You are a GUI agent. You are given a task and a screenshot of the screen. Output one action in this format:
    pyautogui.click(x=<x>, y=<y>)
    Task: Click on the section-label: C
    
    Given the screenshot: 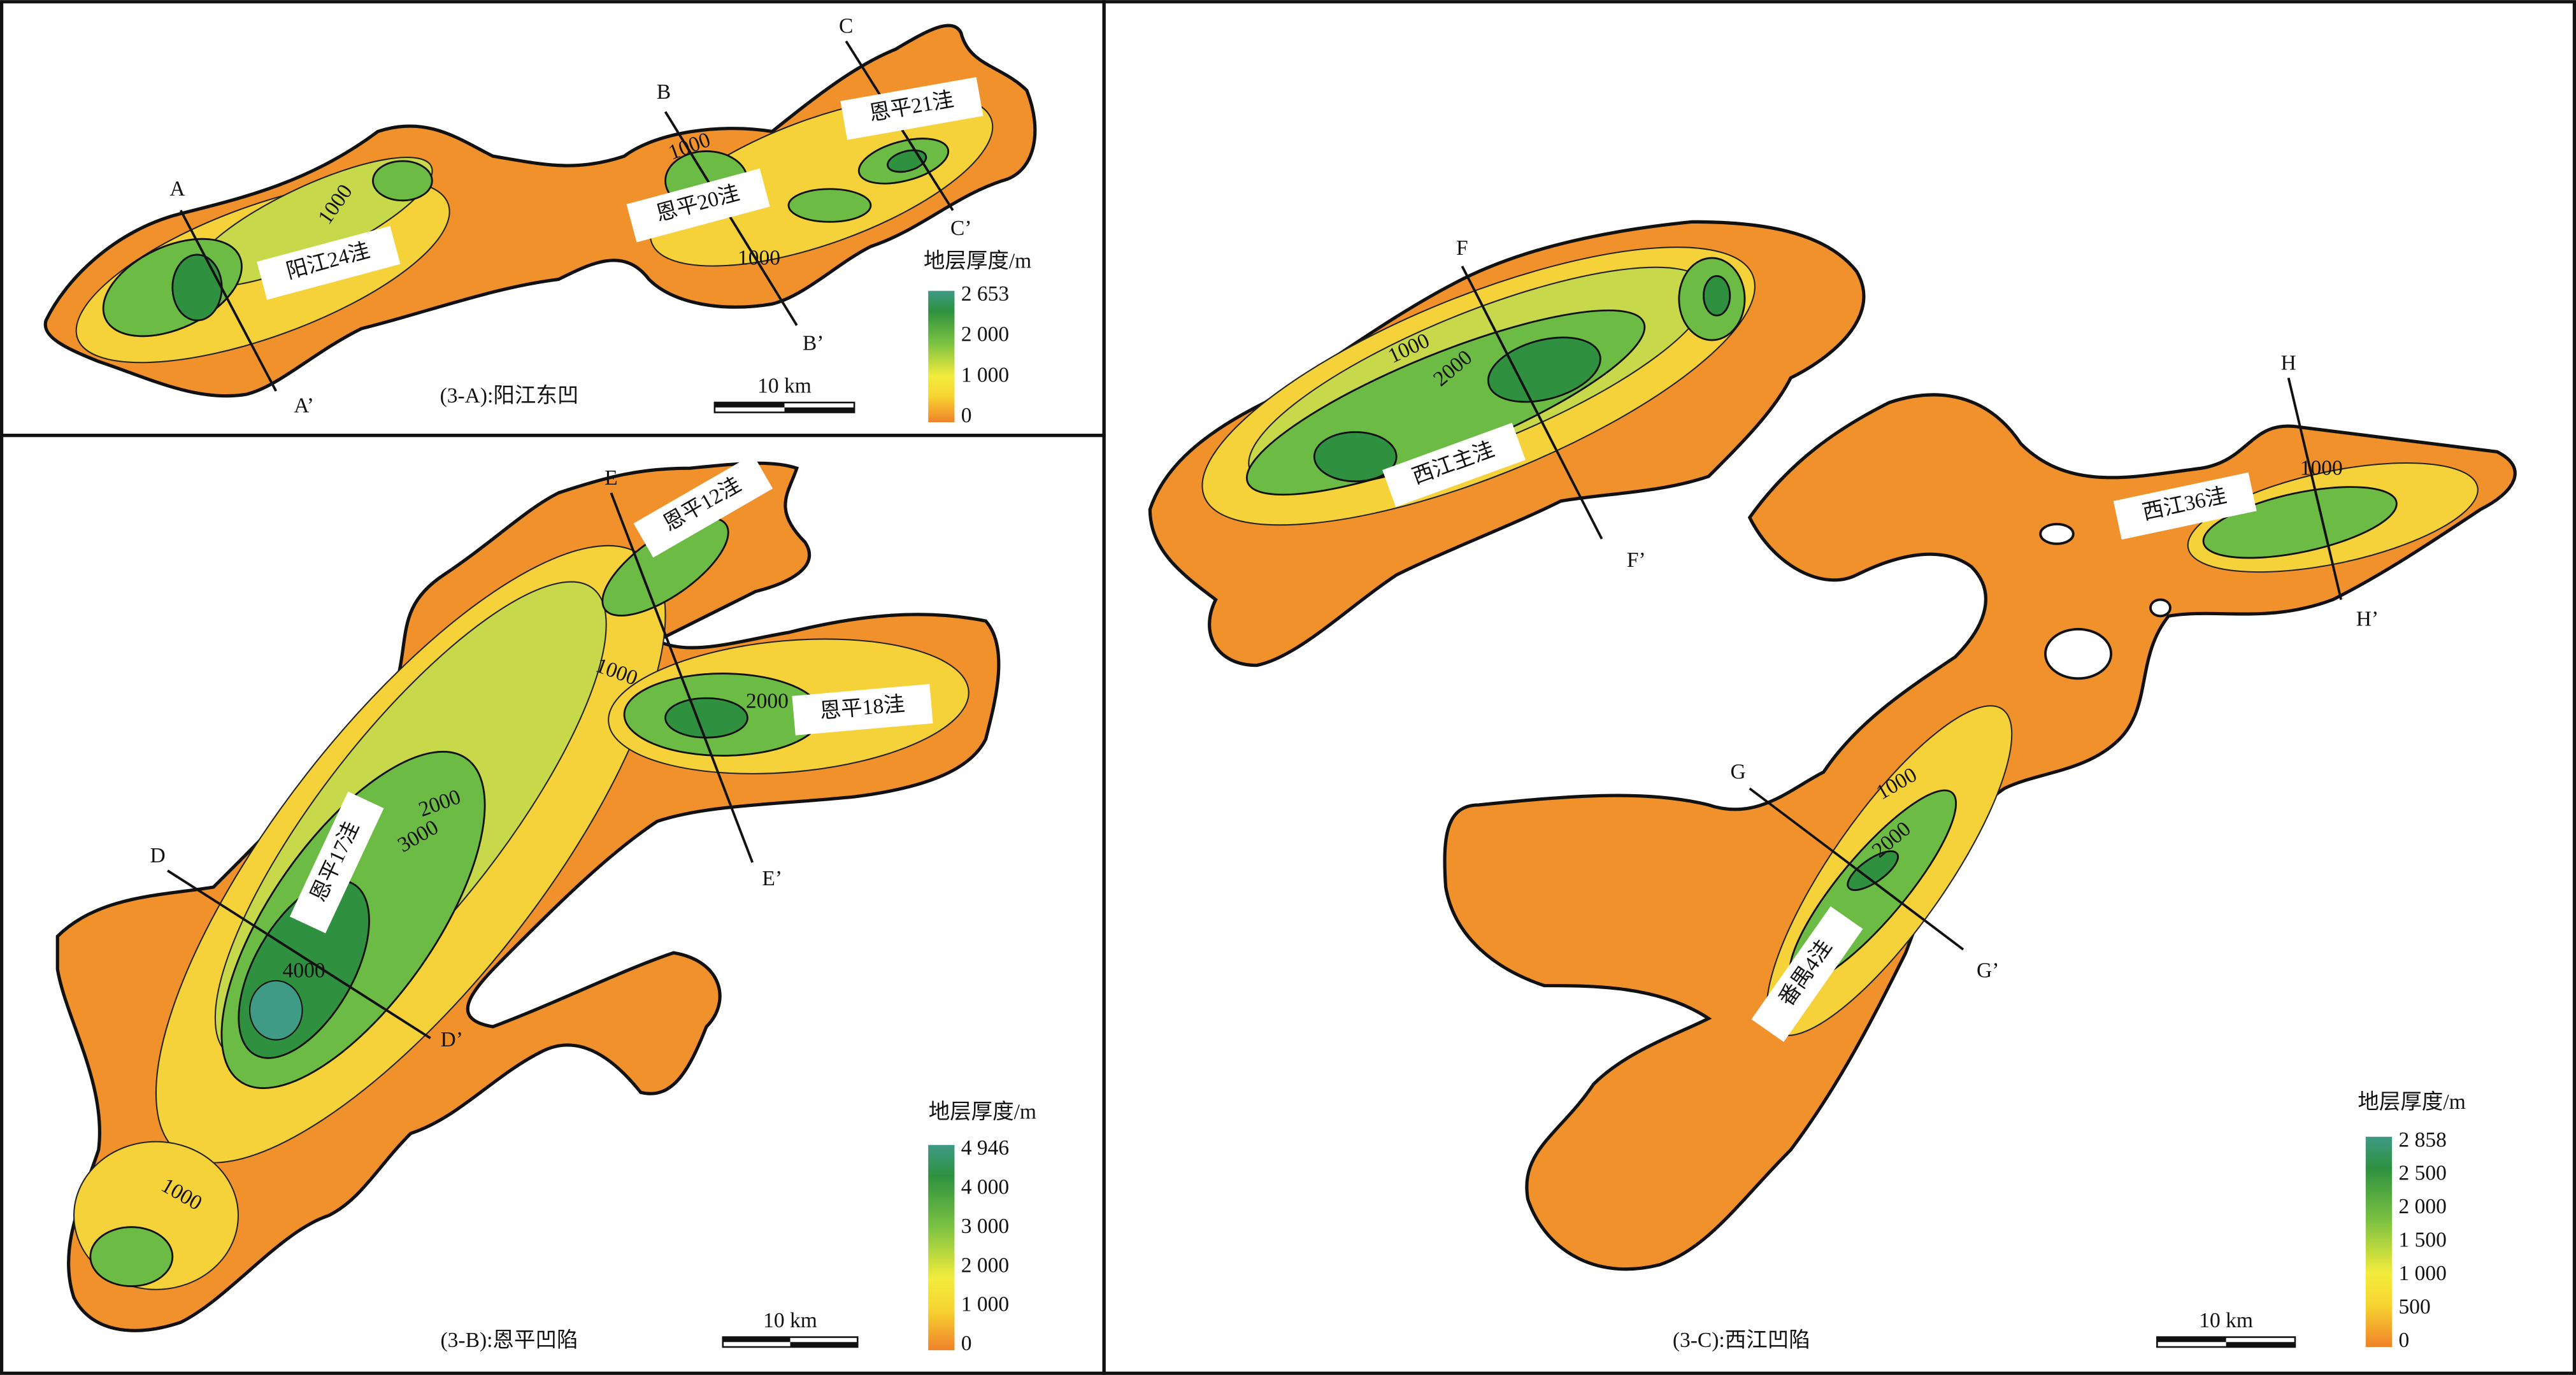 What is the action you would take?
    pyautogui.click(x=846, y=26)
    